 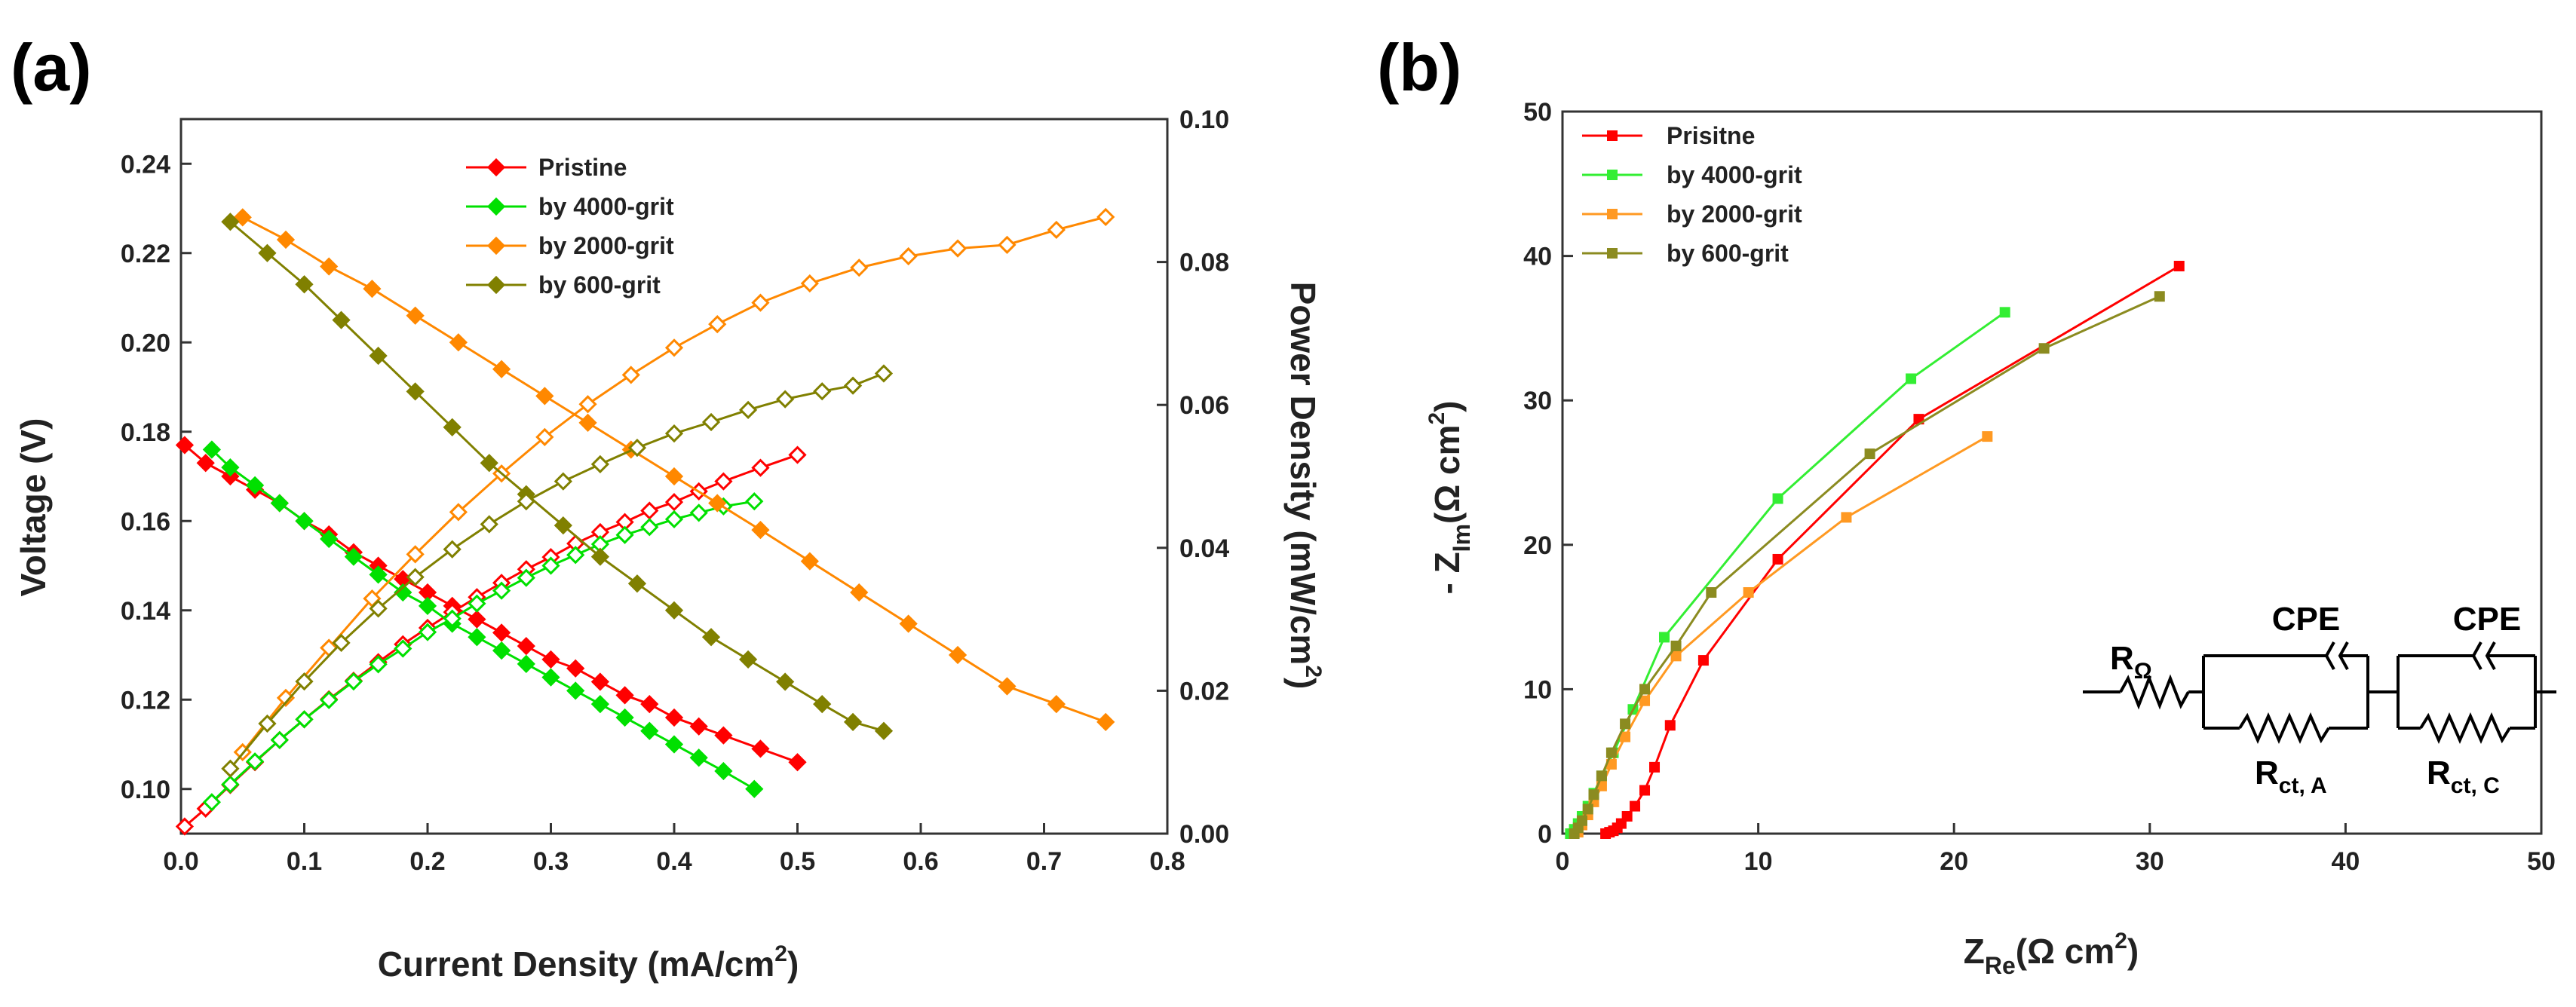 What do you see at coordinates (2303, 785) in the screenshot?
I see `rct-a-sub: ct, A` at bounding box center [2303, 785].